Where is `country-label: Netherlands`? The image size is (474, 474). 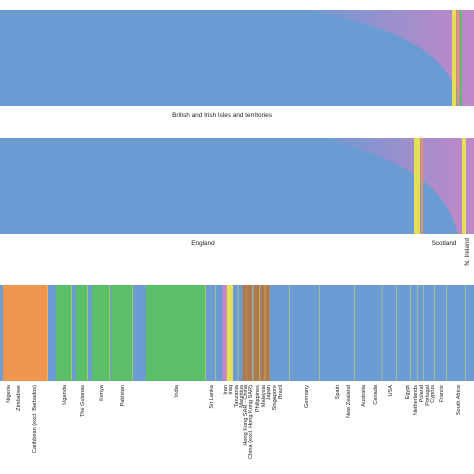 country-label: Netherlands is located at coordinates (416, 400).